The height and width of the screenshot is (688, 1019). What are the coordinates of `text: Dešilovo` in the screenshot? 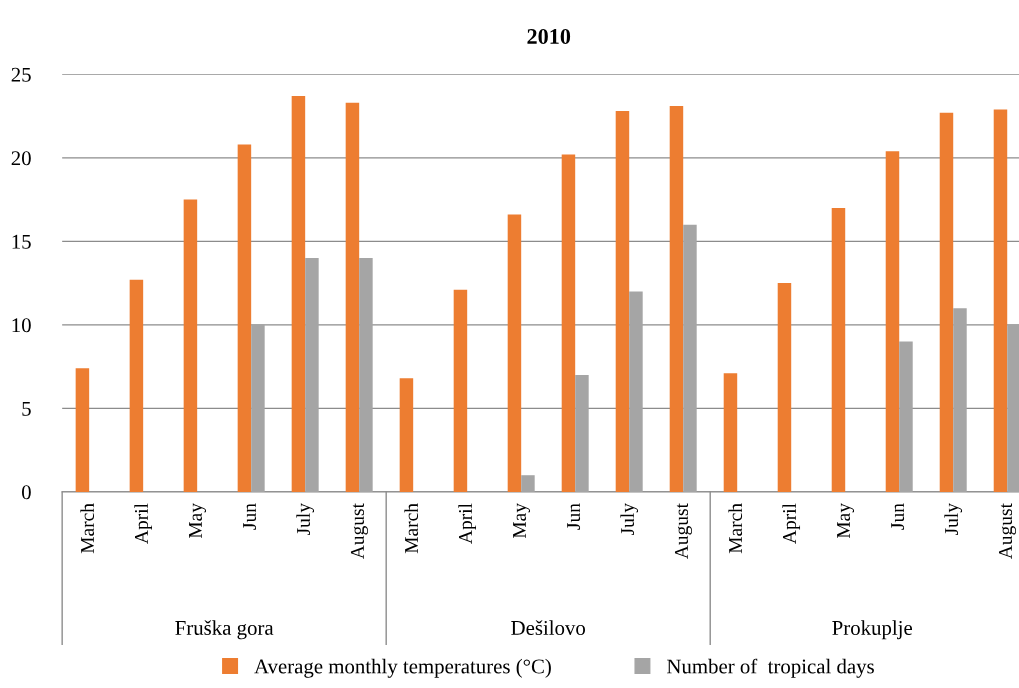 It's located at (548, 627).